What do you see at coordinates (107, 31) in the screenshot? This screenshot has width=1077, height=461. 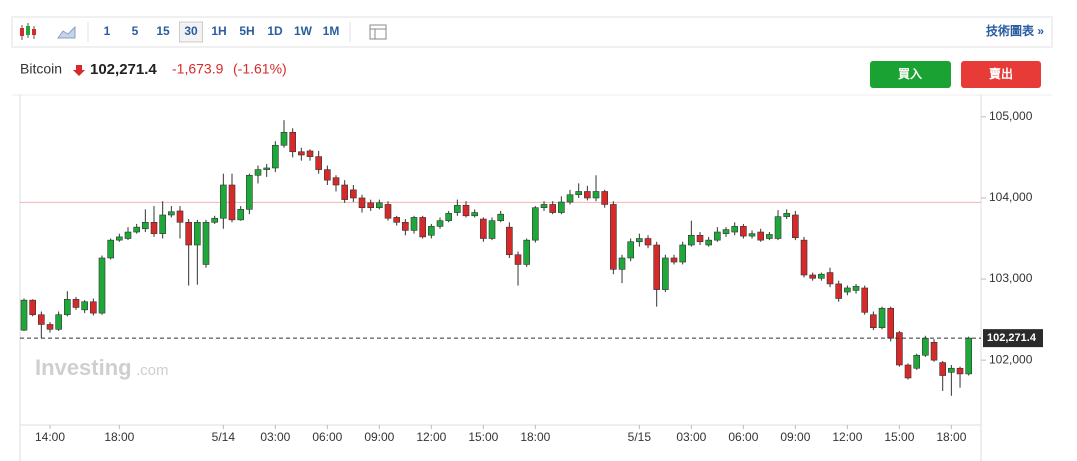 I see `interval-option: 1` at bounding box center [107, 31].